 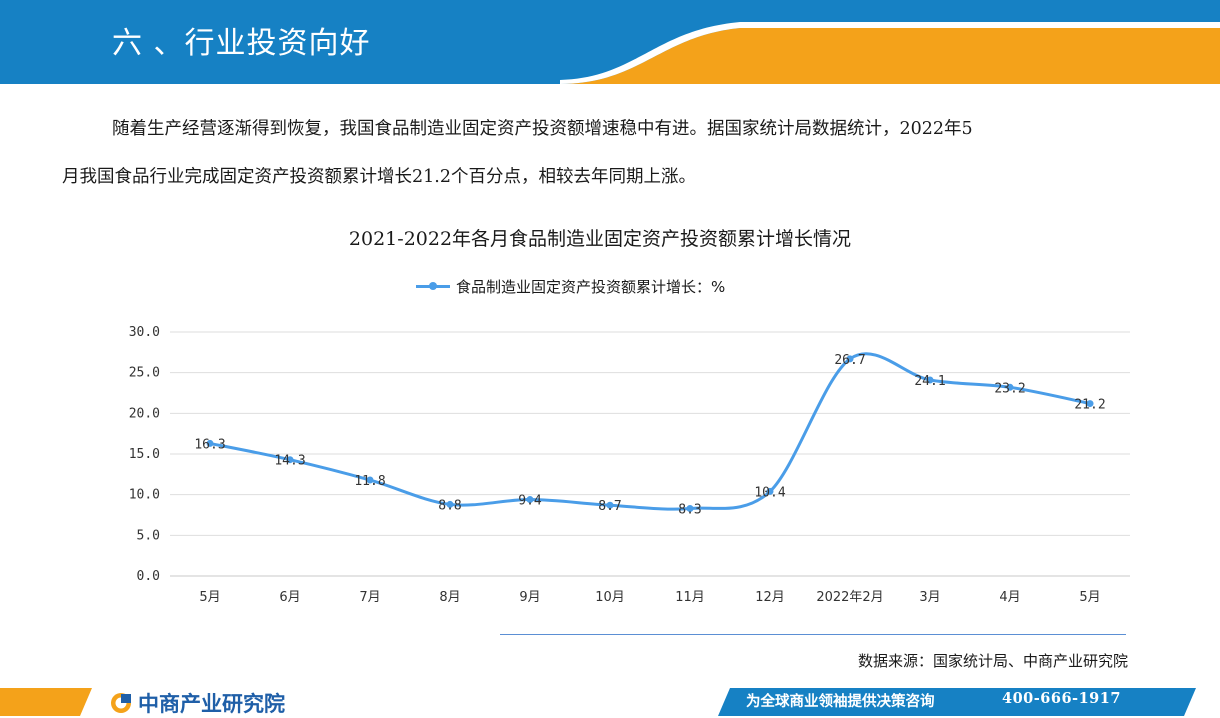 I want to click on footer-phone: 400-666-1917, so click(x=1061, y=698).